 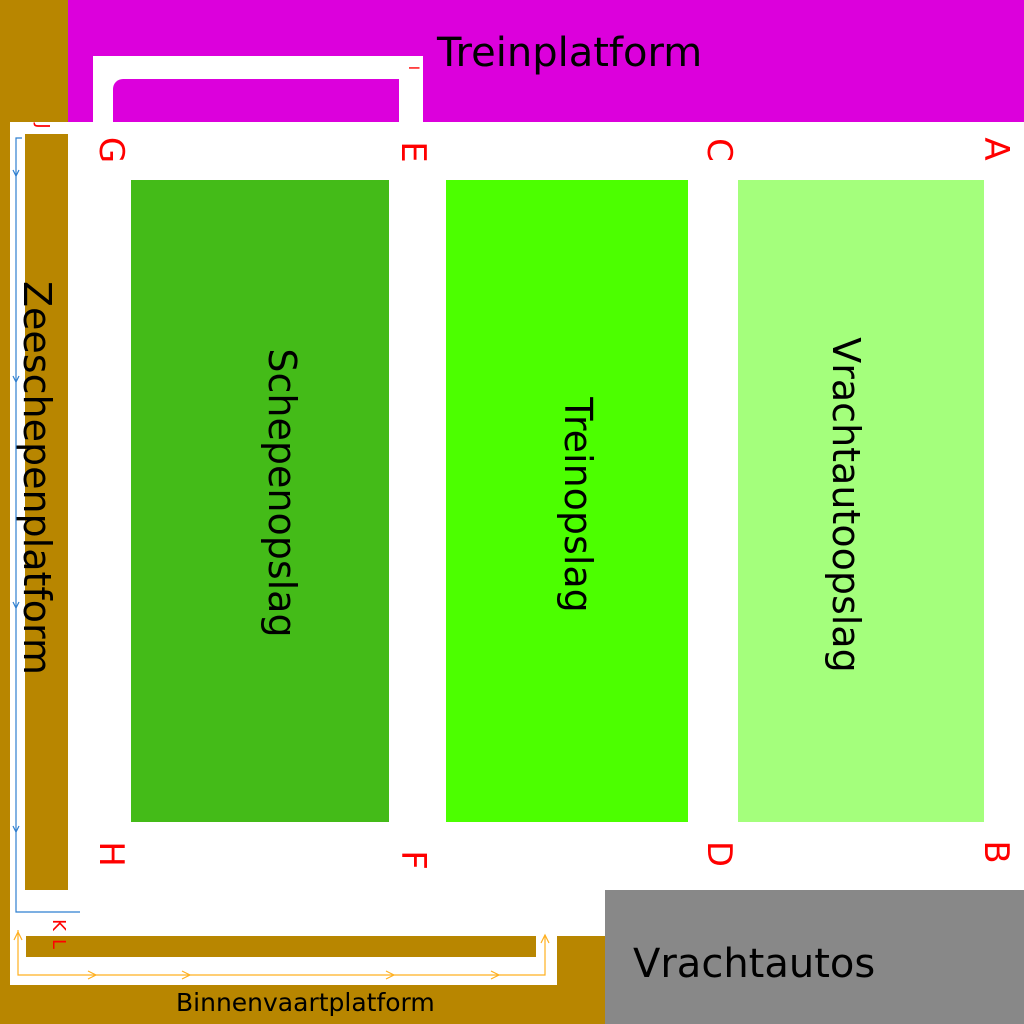 I want to click on inland-bottom-band, so click(x=302, y=1004).